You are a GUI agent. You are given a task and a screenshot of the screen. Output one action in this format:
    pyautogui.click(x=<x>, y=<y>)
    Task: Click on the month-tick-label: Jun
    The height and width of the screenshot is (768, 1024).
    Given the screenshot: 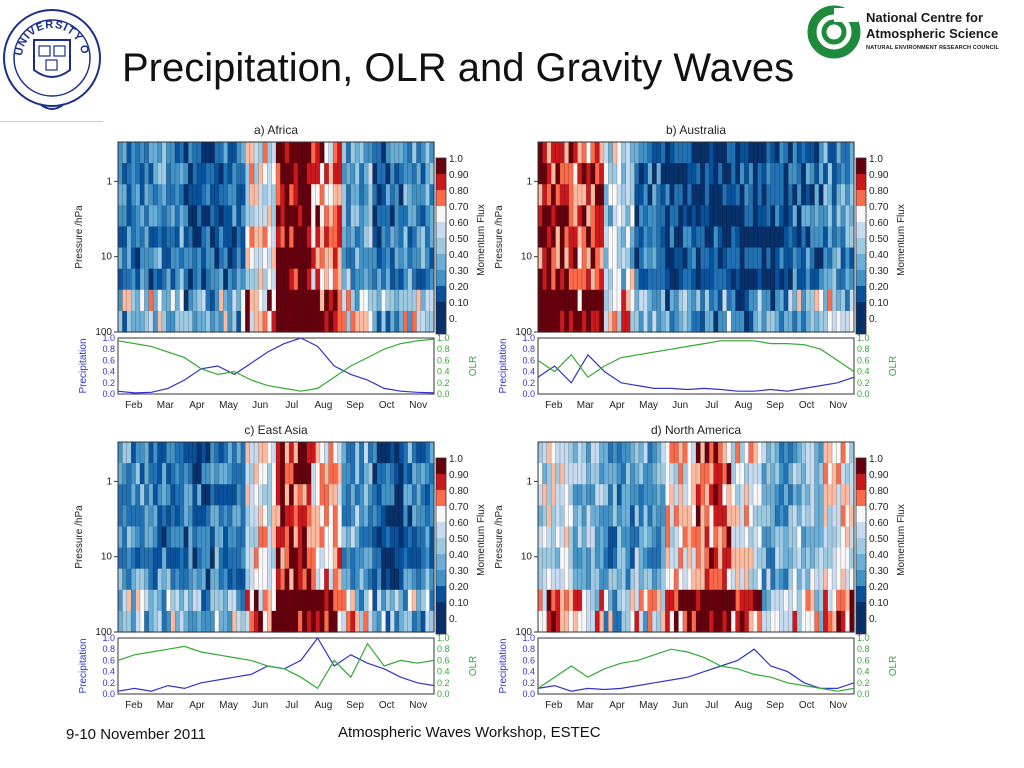 What is the action you would take?
    pyautogui.click(x=680, y=405)
    